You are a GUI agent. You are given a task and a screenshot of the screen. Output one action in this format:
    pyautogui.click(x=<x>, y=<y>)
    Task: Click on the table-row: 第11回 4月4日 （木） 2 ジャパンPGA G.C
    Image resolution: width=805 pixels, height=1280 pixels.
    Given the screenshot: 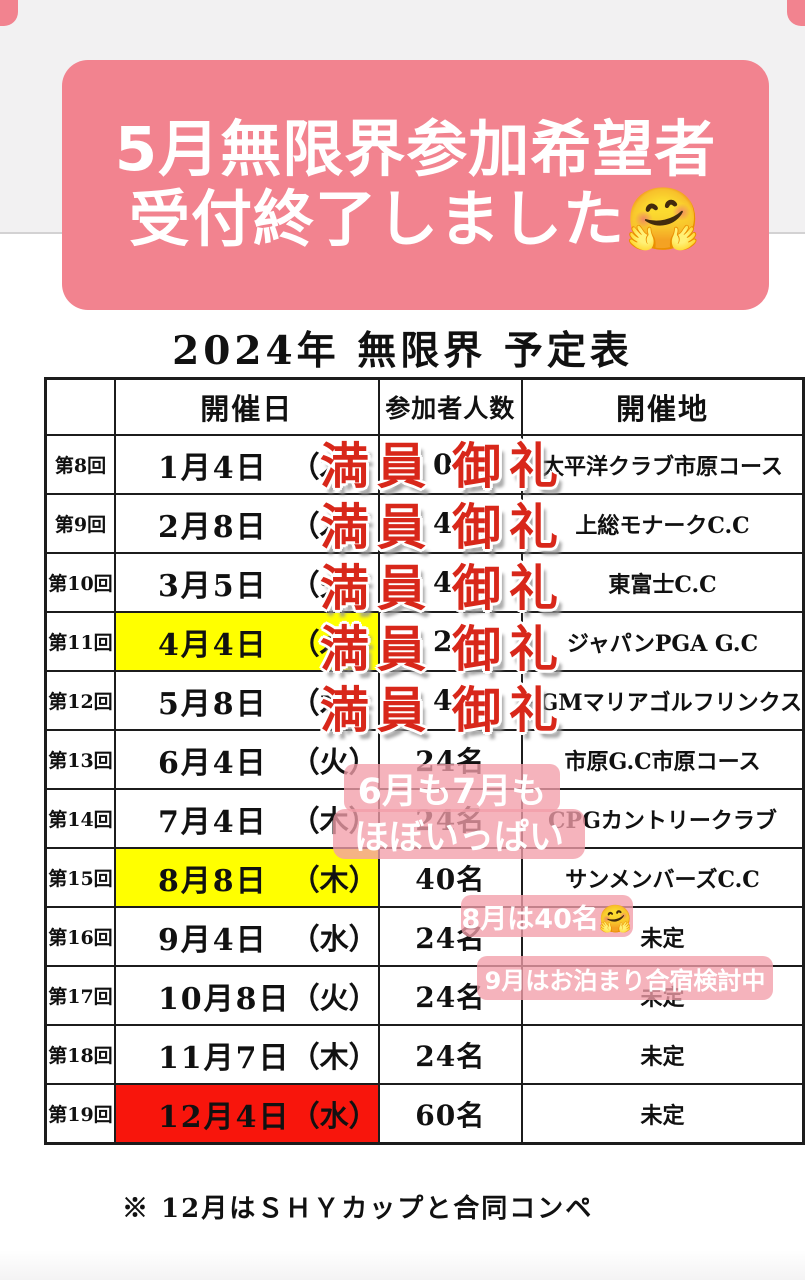 What is the action you would take?
    pyautogui.click(x=424, y=641)
    